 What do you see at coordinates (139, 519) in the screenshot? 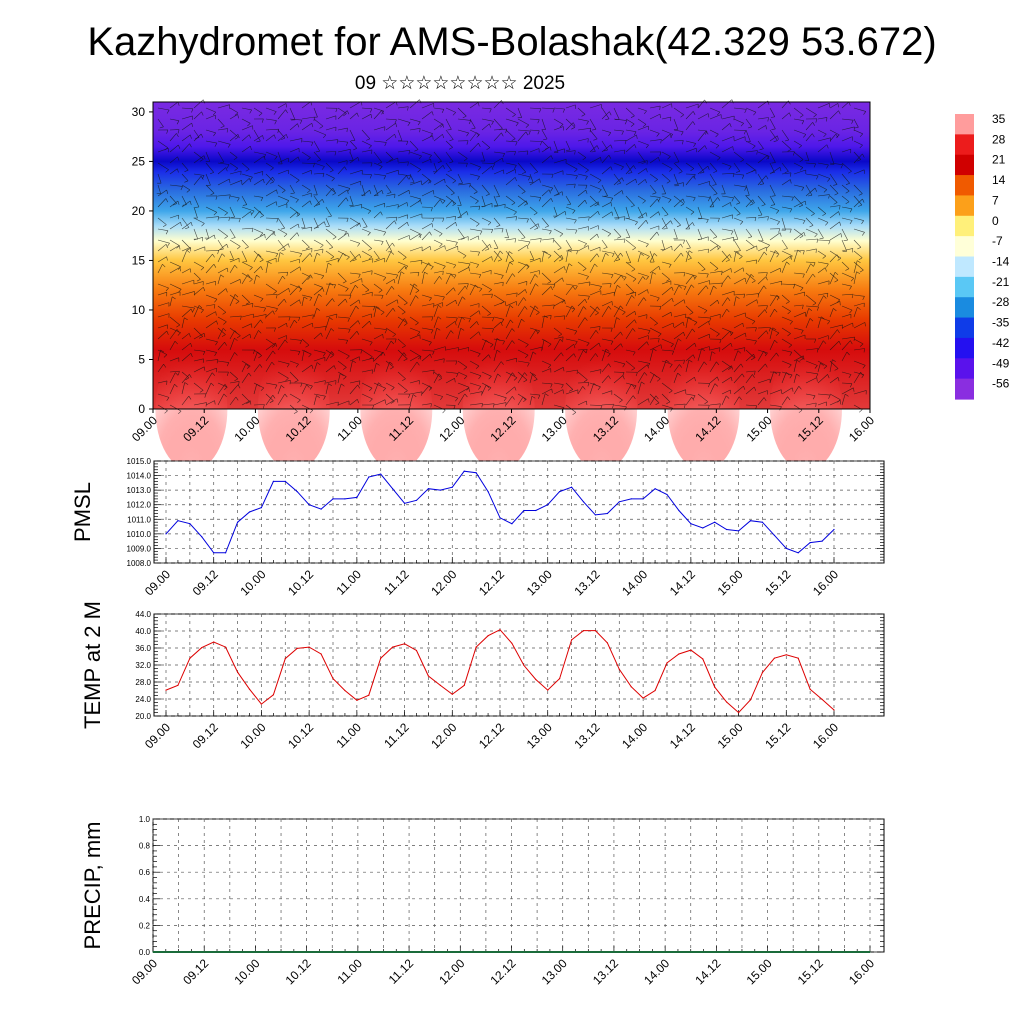
I see `y-tick-label: 1011.0` at bounding box center [139, 519].